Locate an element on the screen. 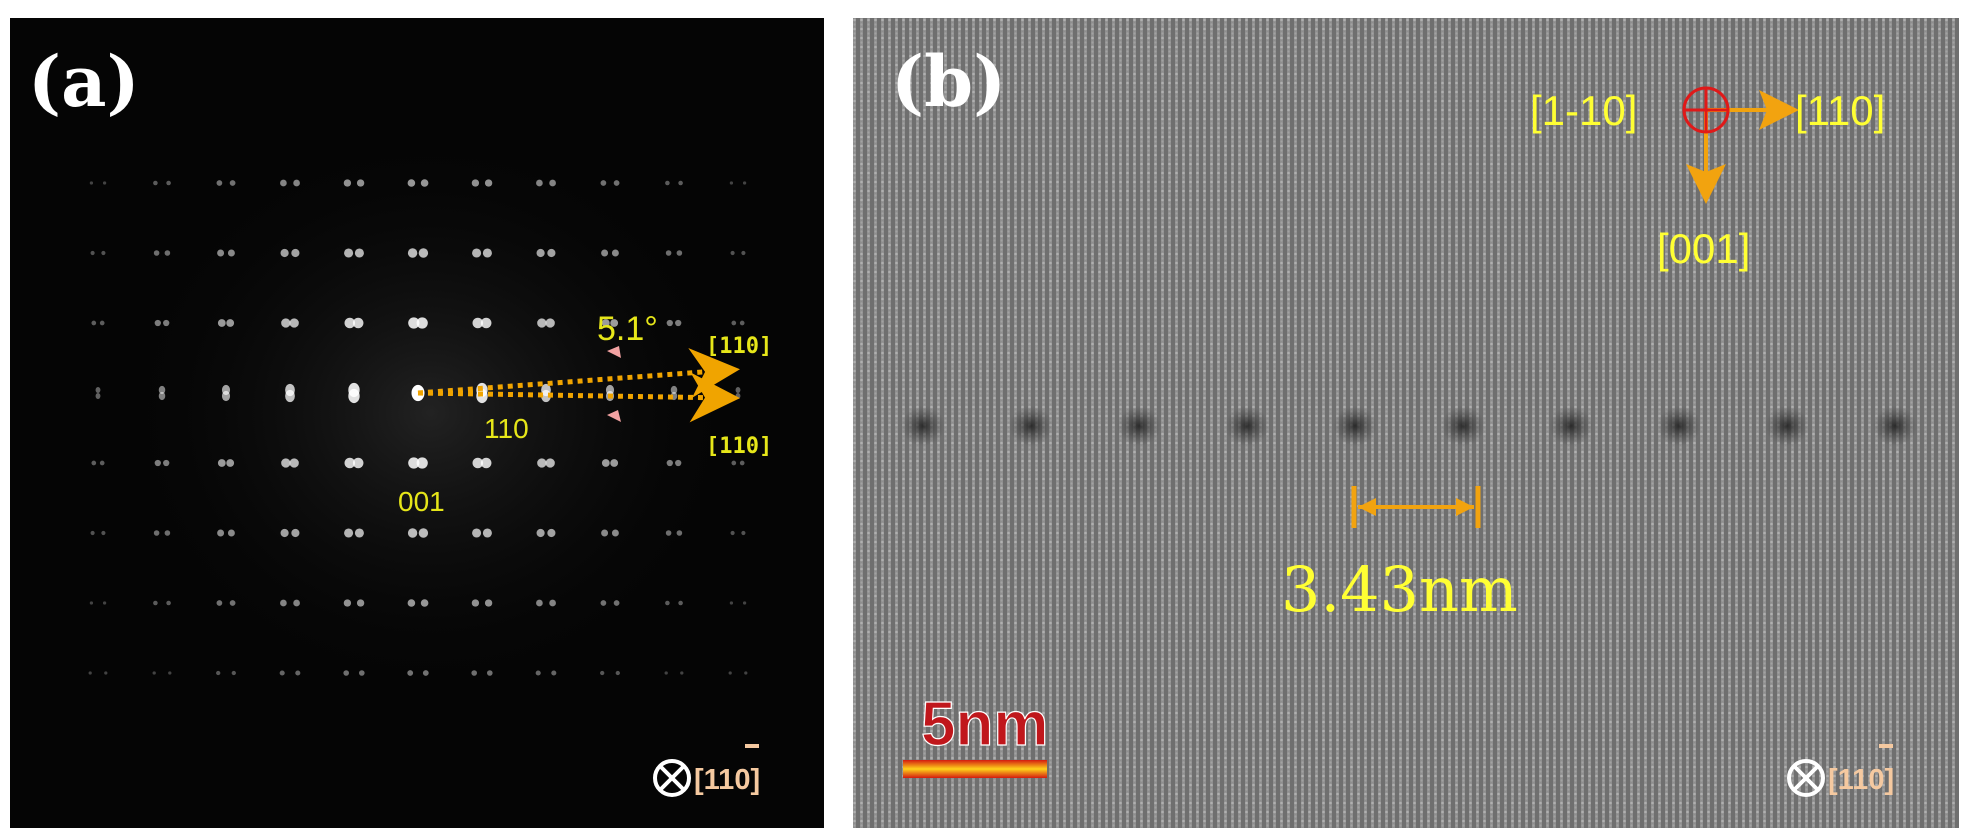  spacing-label: 3.43nm is located at coordinates (1399, 589).